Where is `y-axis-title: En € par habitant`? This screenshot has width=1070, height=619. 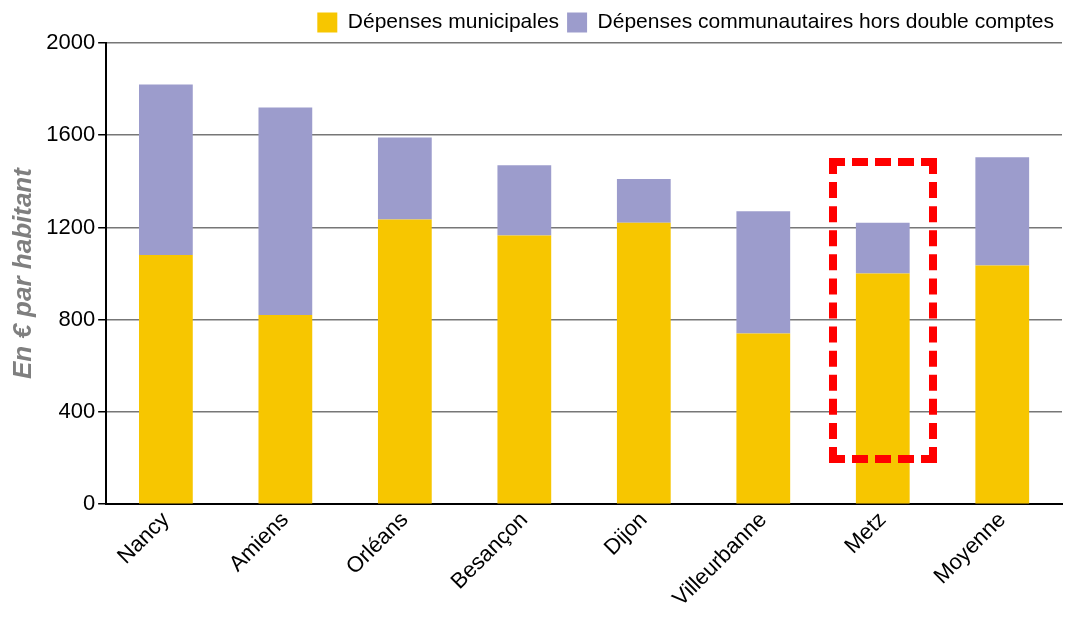
y-axis-title: En € par habitant is located at coordinates (21, 273).